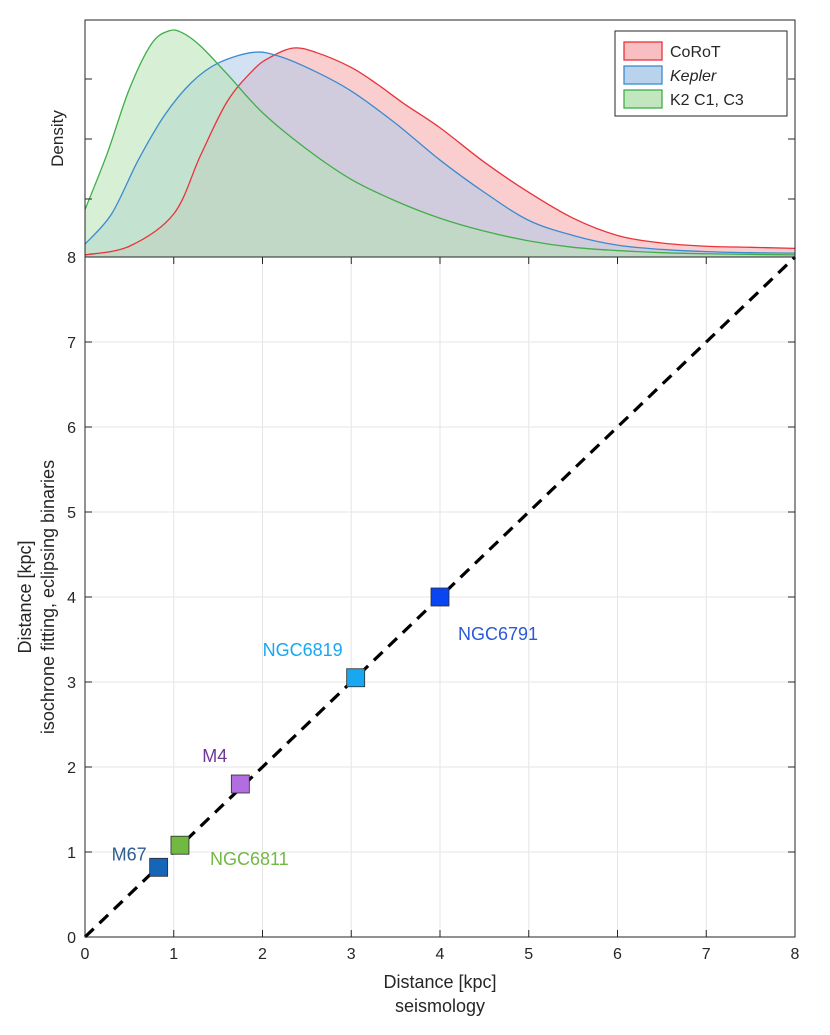 Image resolution: width=830 pixels, height=1035 pixels. What do you see at coordinates (85, 954) in the screenshot?
I see `x-tick-label-0: 0` at bounding box center [85, 954].